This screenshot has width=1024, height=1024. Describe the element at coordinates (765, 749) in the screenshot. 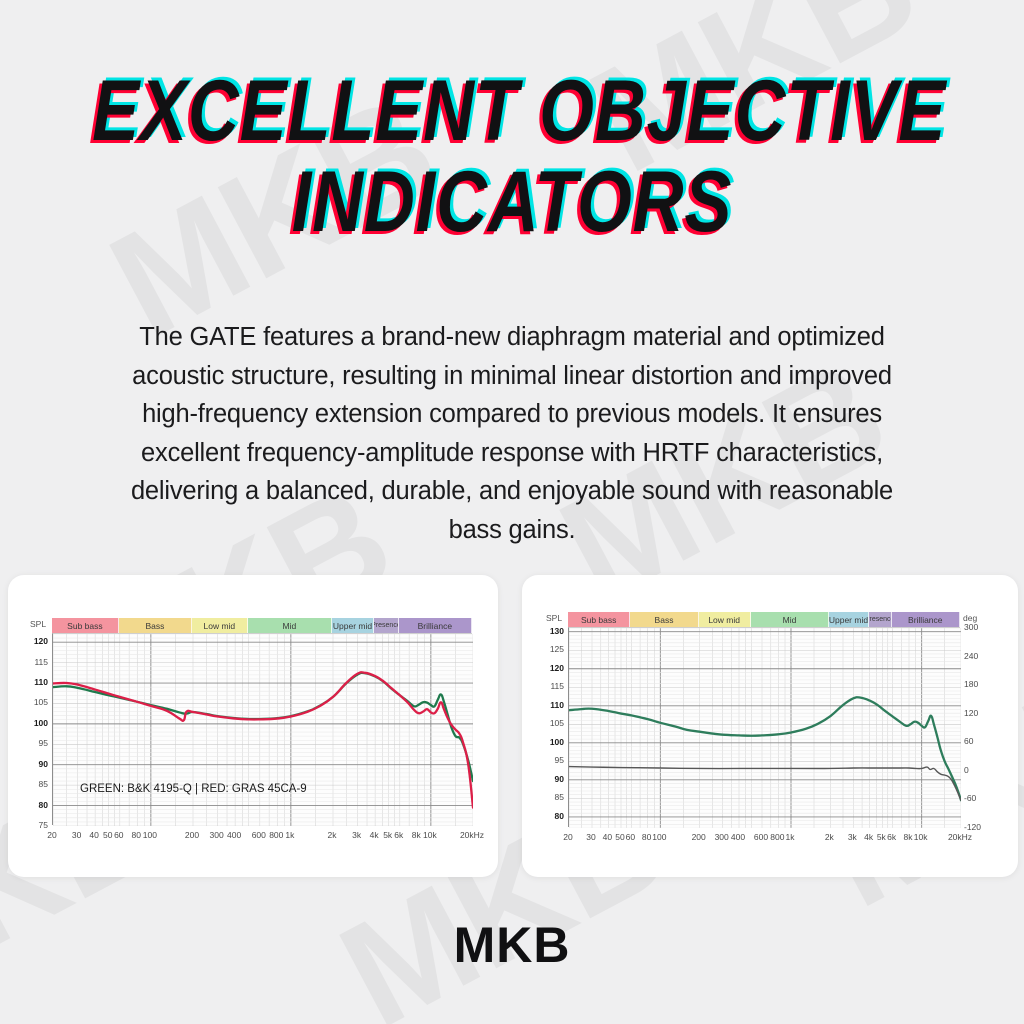

I see `series-spl` at that location.